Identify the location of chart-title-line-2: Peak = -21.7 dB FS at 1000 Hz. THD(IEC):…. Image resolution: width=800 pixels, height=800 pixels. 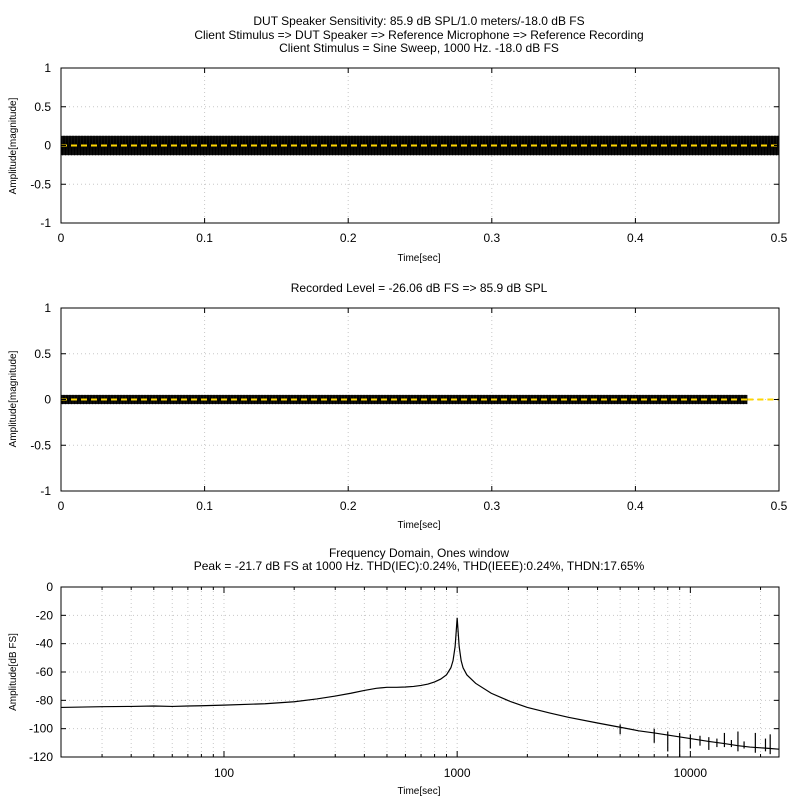
(419, 566).